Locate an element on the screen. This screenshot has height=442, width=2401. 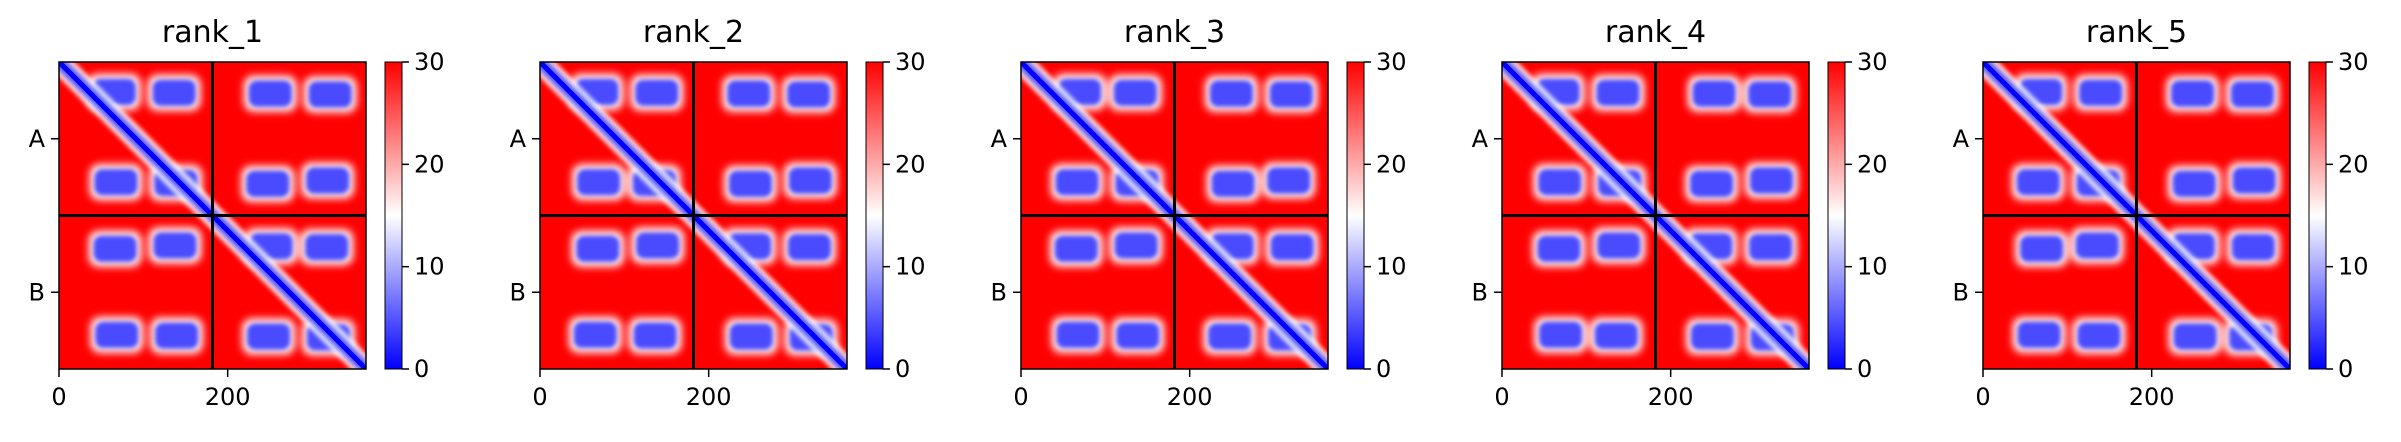
panel-title: rank_5 is located at coordinates (2136, 32).